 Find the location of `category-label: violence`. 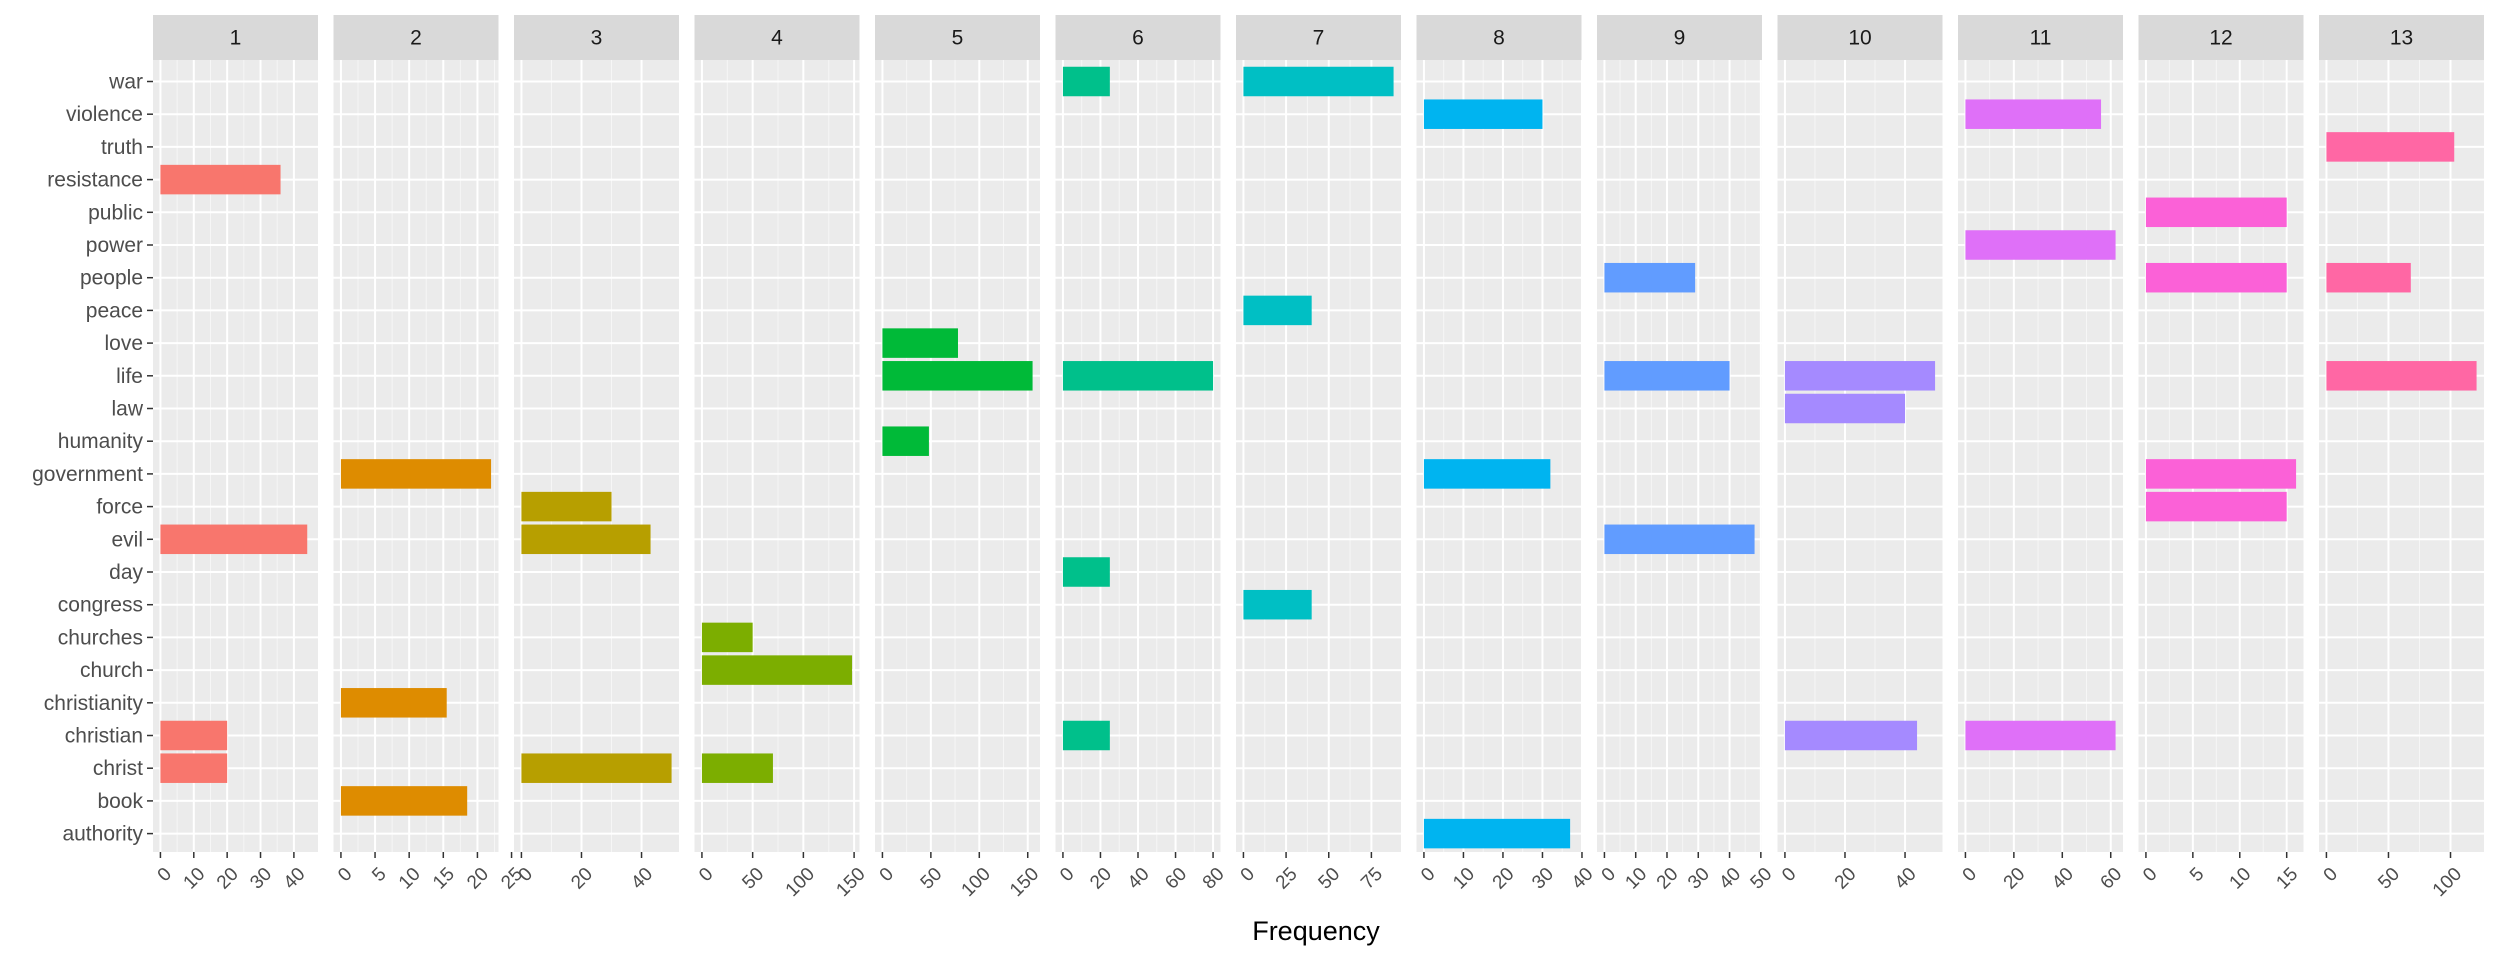

category-label: violence is located at coordinates (104, 114).